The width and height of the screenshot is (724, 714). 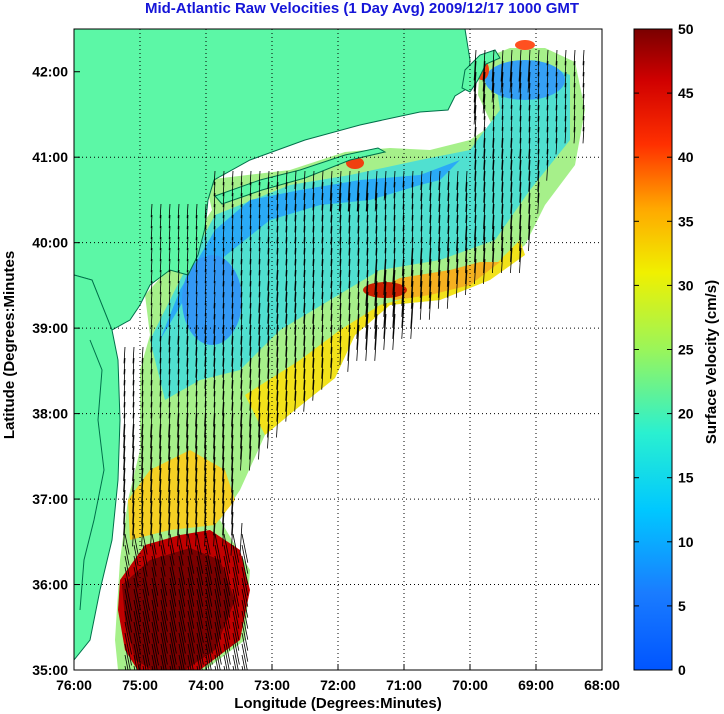 What do you see at coordinates (686, 285) in the screenshot?
I see `colorbar-tick-label: 30` at bounding box center [686, 285].